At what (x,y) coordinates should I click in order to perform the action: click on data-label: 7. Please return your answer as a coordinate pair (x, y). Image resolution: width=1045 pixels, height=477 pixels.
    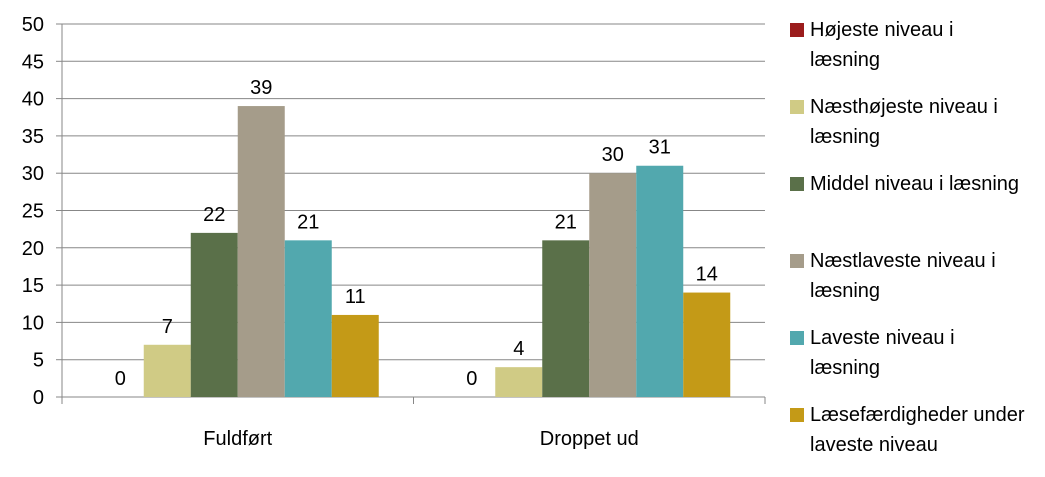
    Looking at the image, I should click on (167, 327).